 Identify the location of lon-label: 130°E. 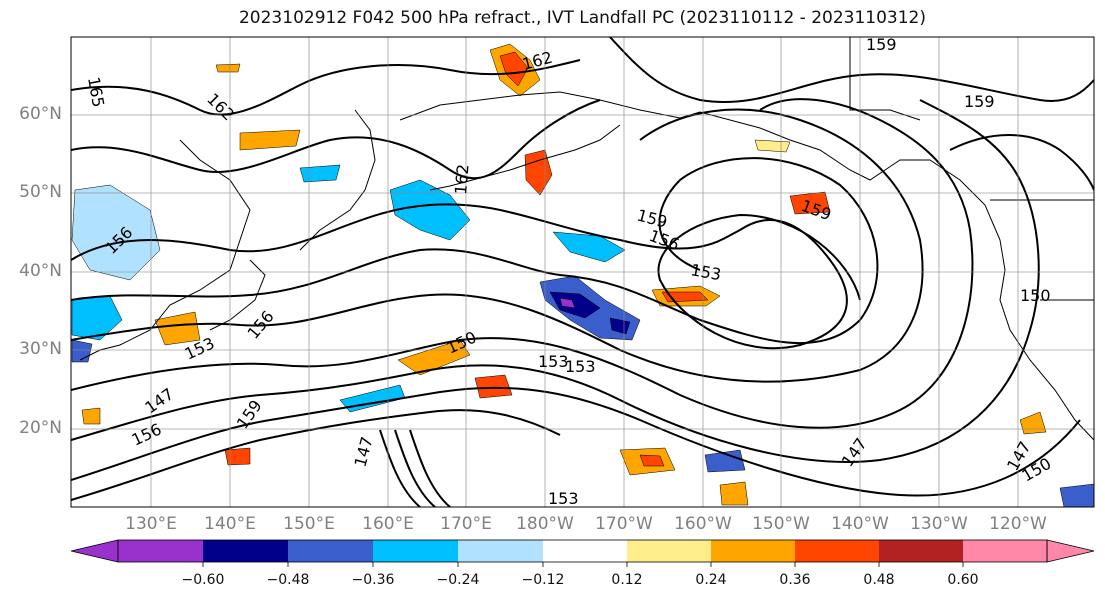
(151, 524).